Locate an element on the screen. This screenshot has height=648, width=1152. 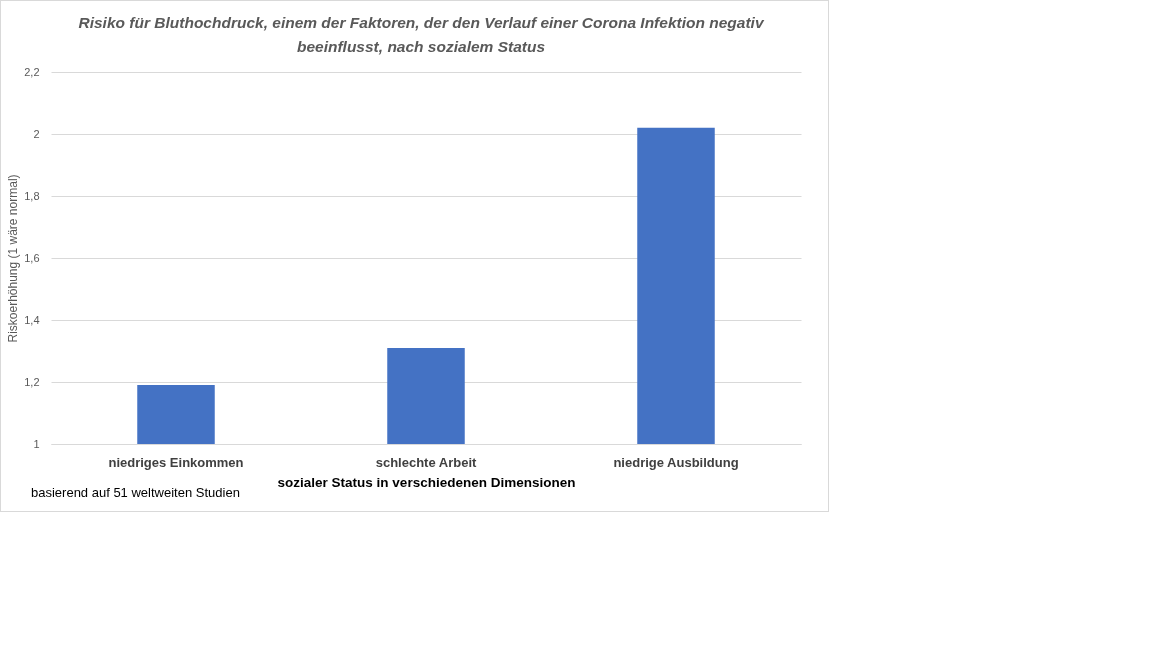
x-axis-title: sozialer Status in verschiedenen Dimensionen is located at coordinates (426, 482).